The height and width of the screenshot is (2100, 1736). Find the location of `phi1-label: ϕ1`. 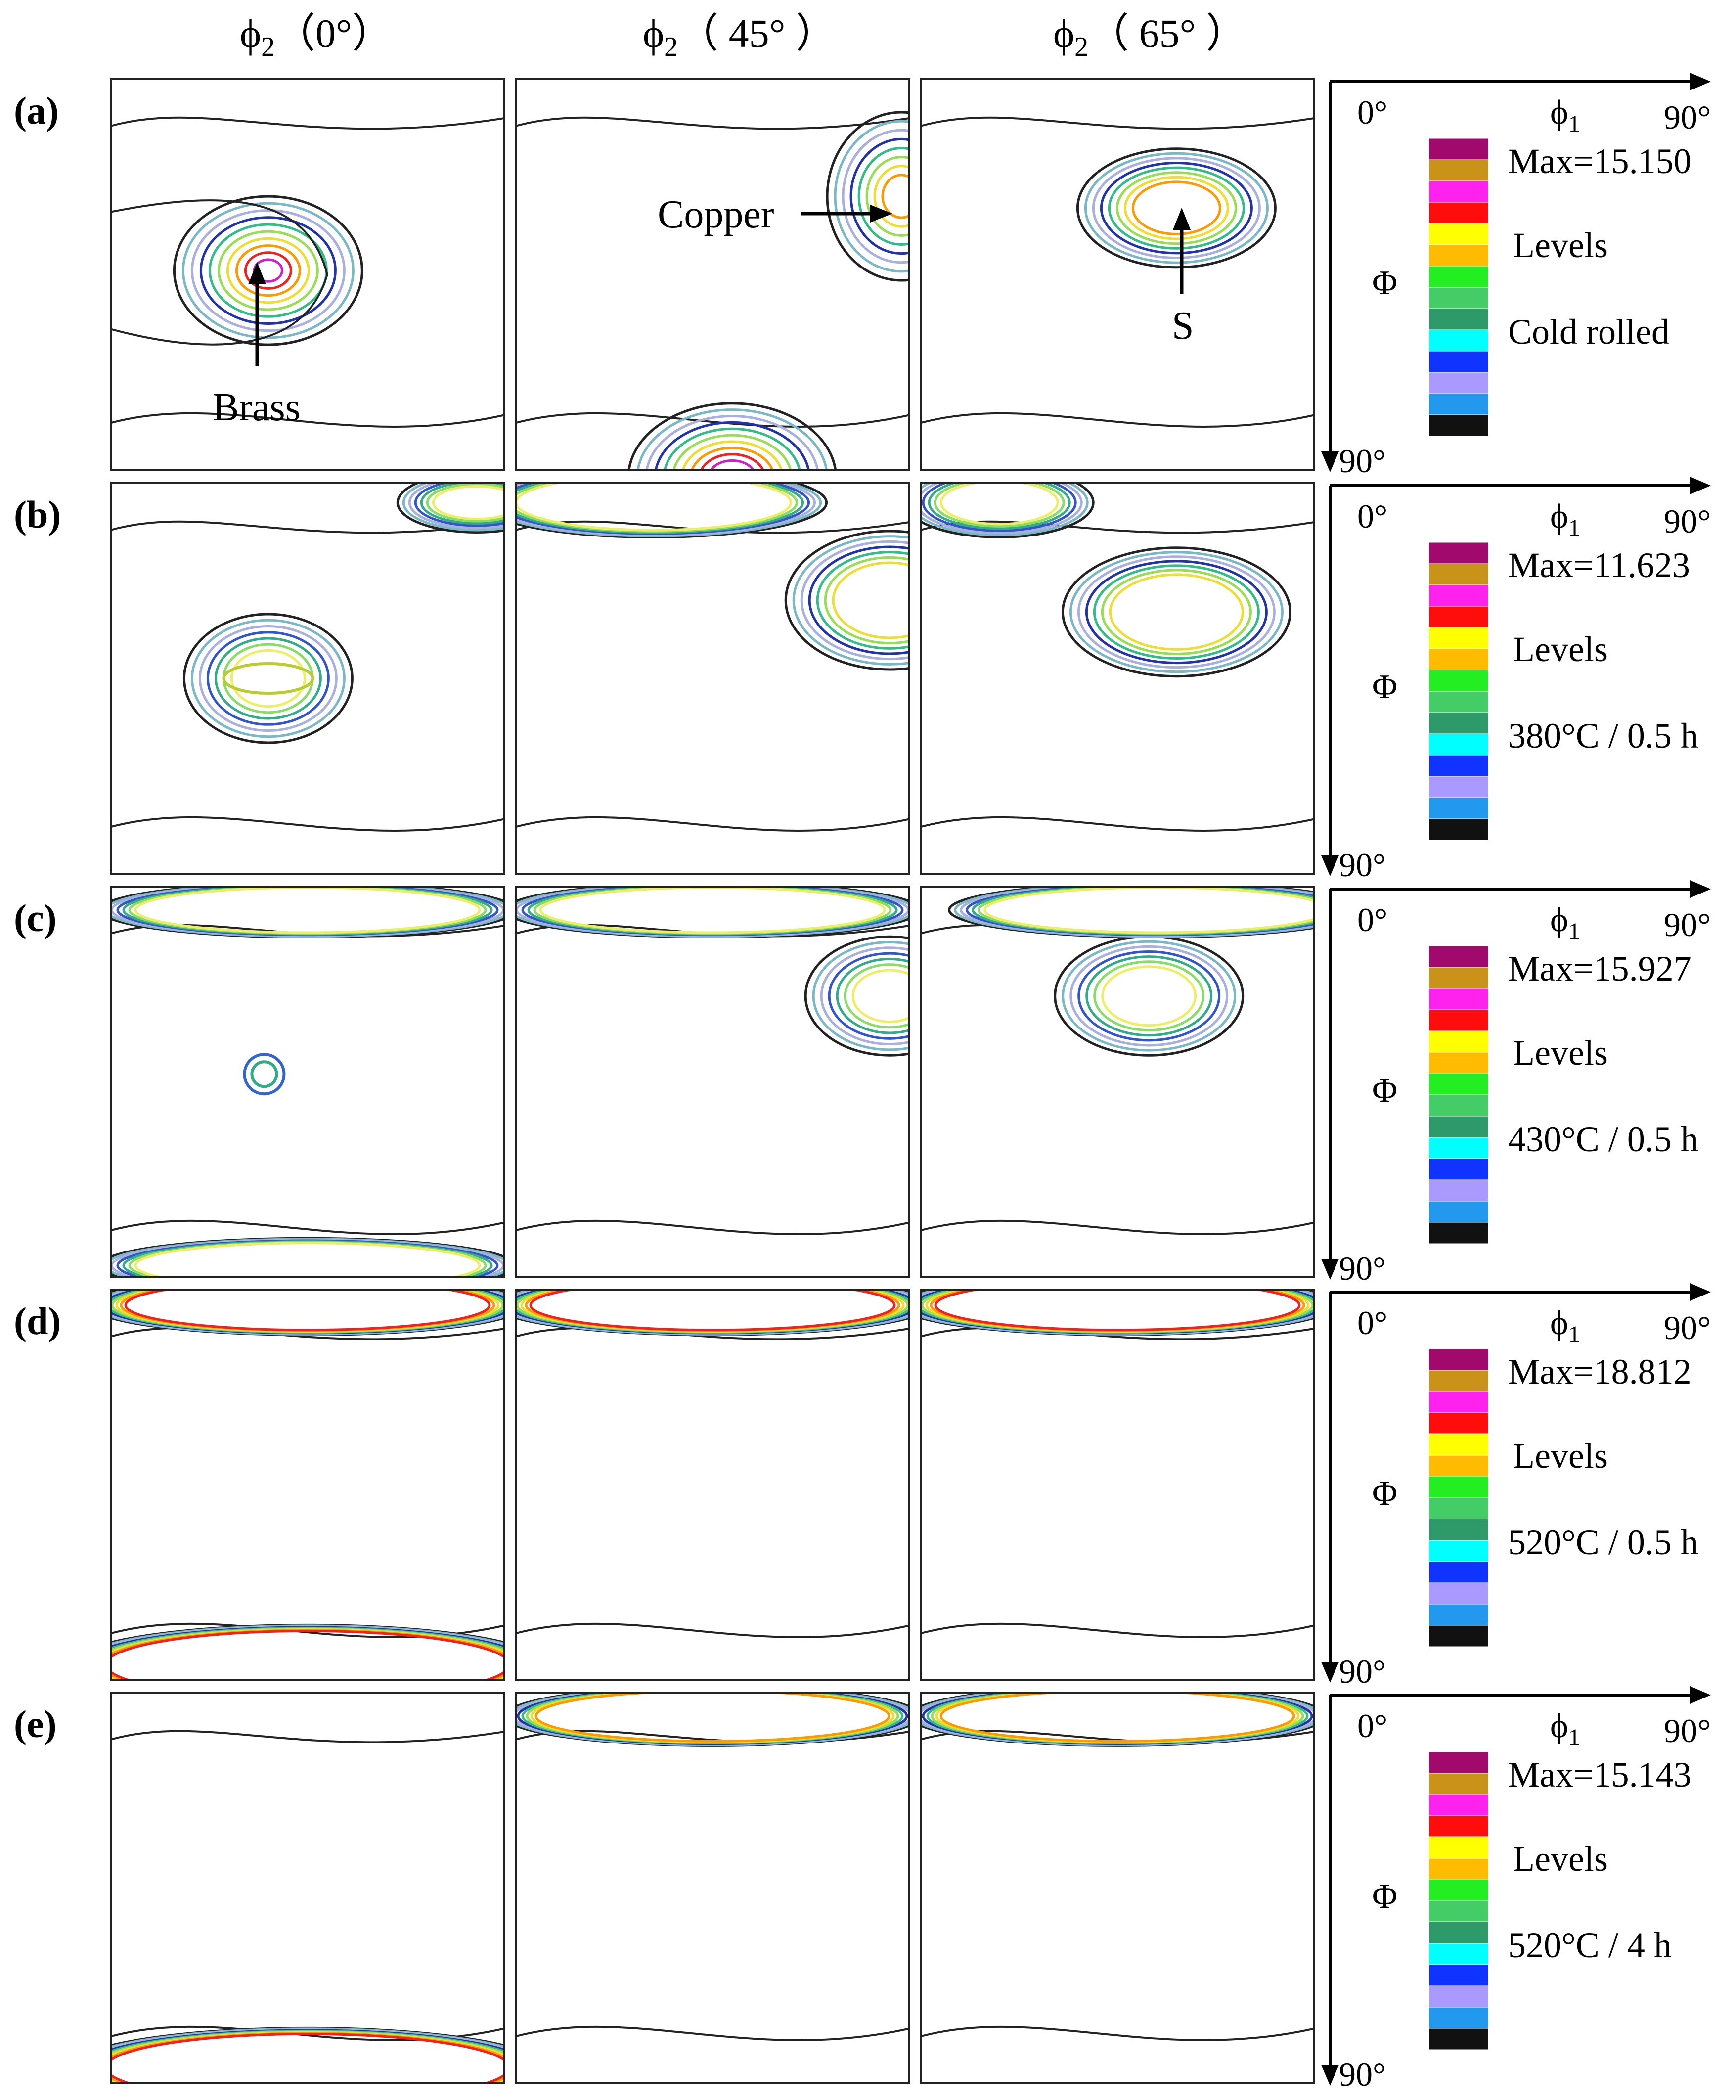

phi1-label: ϕ1 is located at coordinates (1565, 115).